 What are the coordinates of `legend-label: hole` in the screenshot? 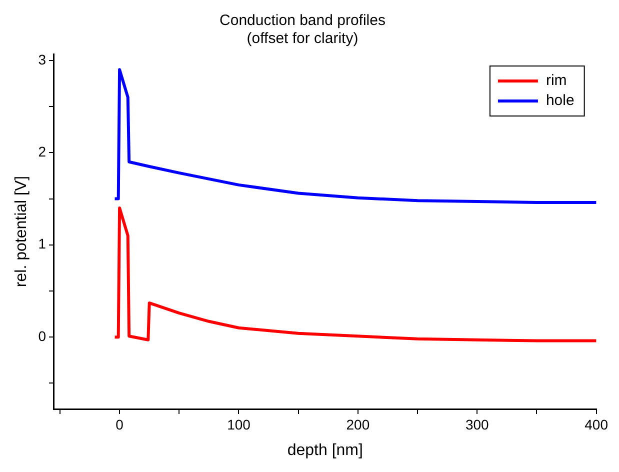 It's located at (560, 101).